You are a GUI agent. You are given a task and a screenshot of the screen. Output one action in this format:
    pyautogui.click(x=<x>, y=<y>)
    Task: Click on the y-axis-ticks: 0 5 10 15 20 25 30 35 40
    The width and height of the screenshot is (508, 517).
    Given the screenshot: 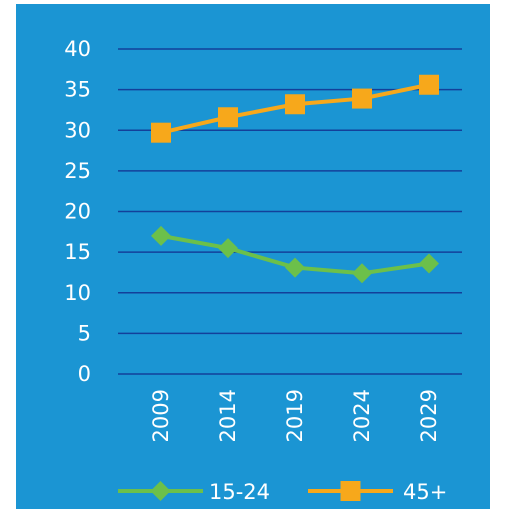 What is the action you would take?
    pyautogui.click(x=77, y=211)
    